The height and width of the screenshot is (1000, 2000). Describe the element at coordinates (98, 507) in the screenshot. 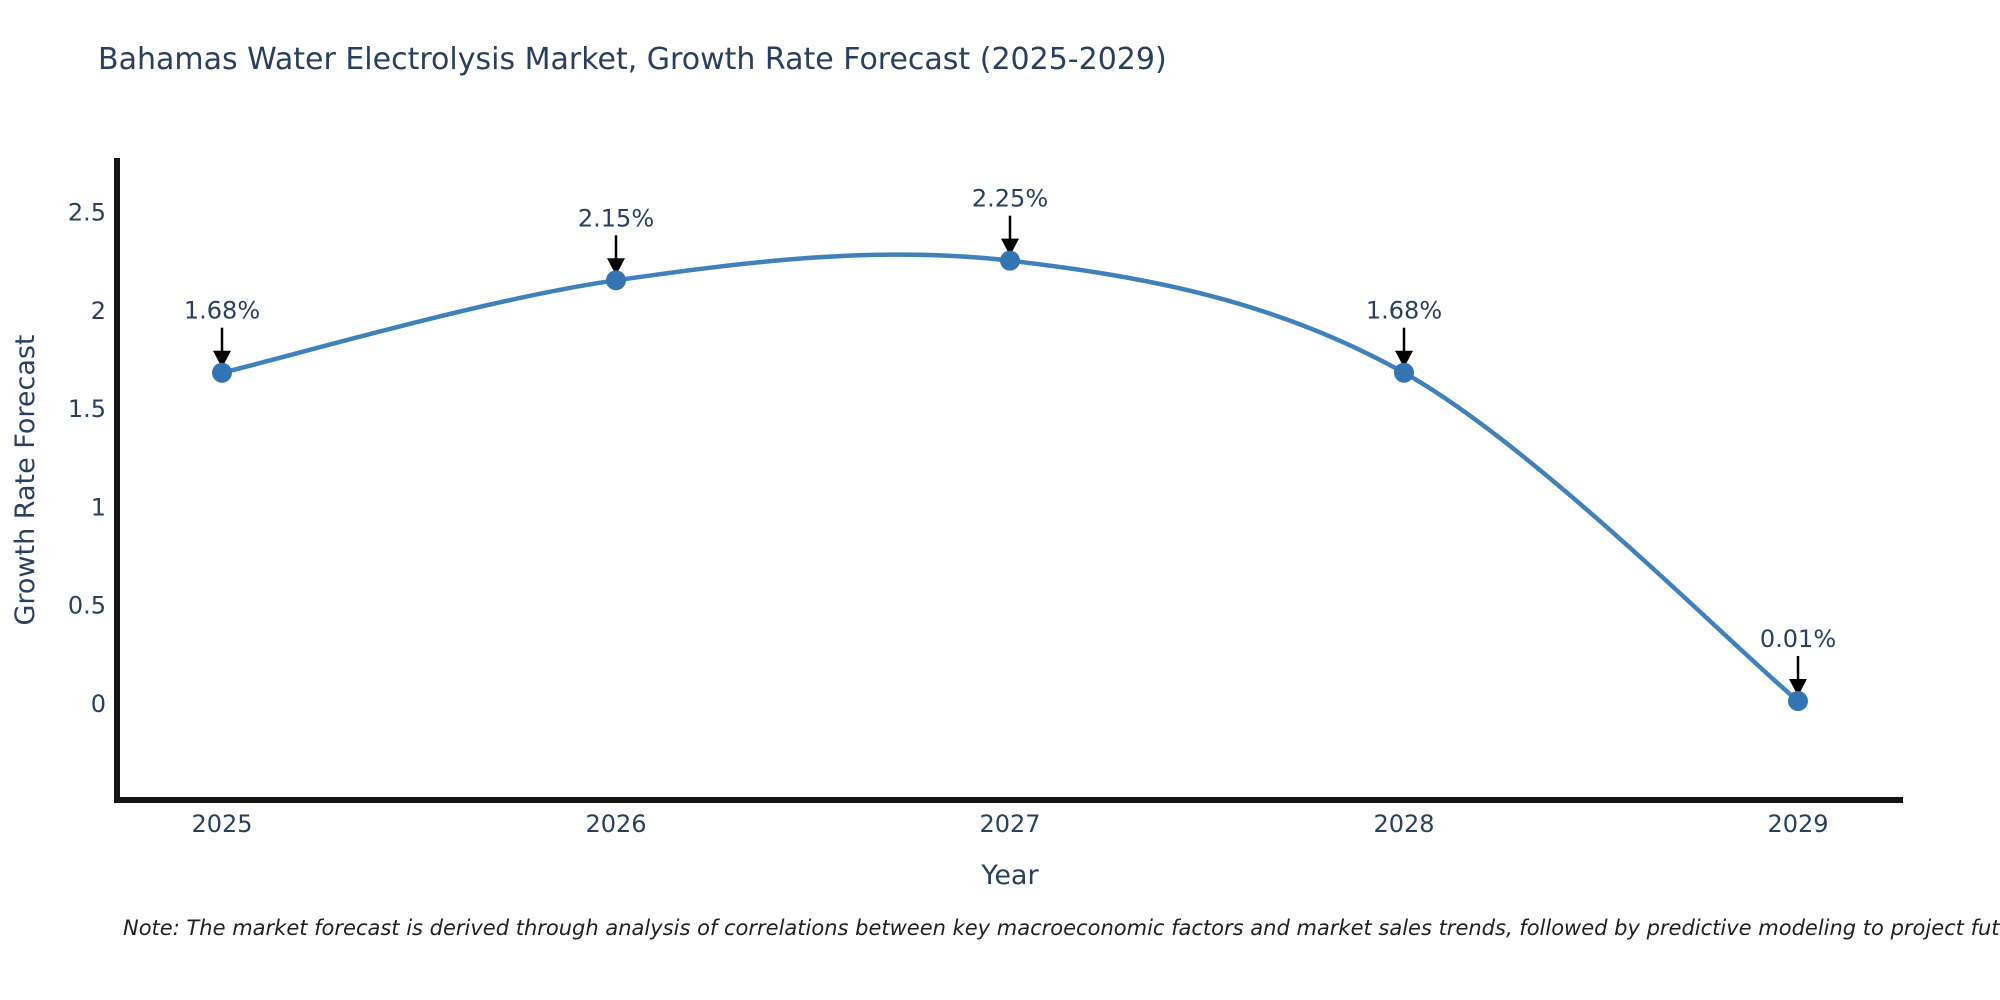

I see `y-tick-label: 1` at that location.